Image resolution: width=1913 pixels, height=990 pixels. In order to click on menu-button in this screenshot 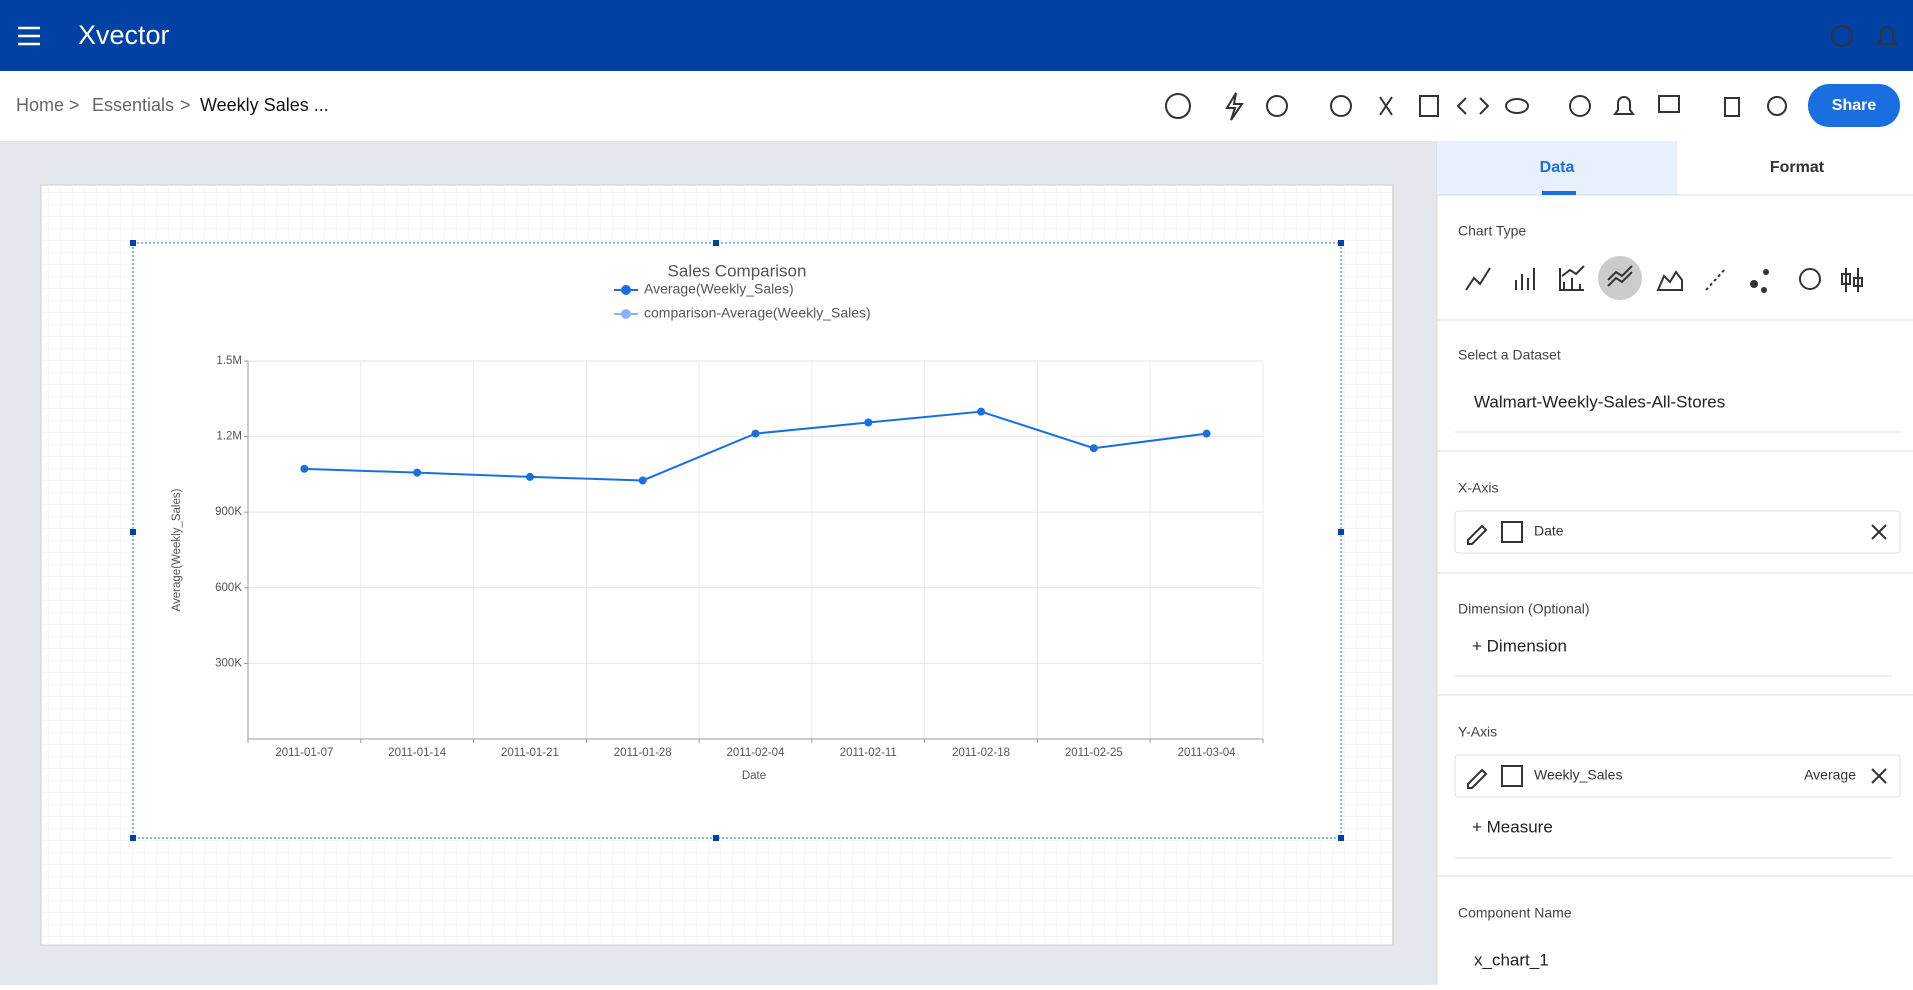, I will do `click(29, 36)`.